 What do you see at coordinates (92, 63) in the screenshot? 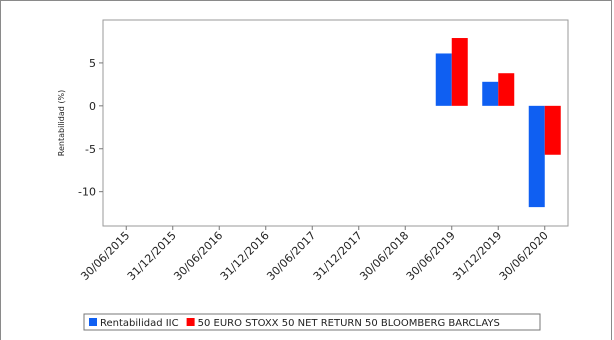
I see `y-tick-label-0: 5` at bounding box center [92, 63].